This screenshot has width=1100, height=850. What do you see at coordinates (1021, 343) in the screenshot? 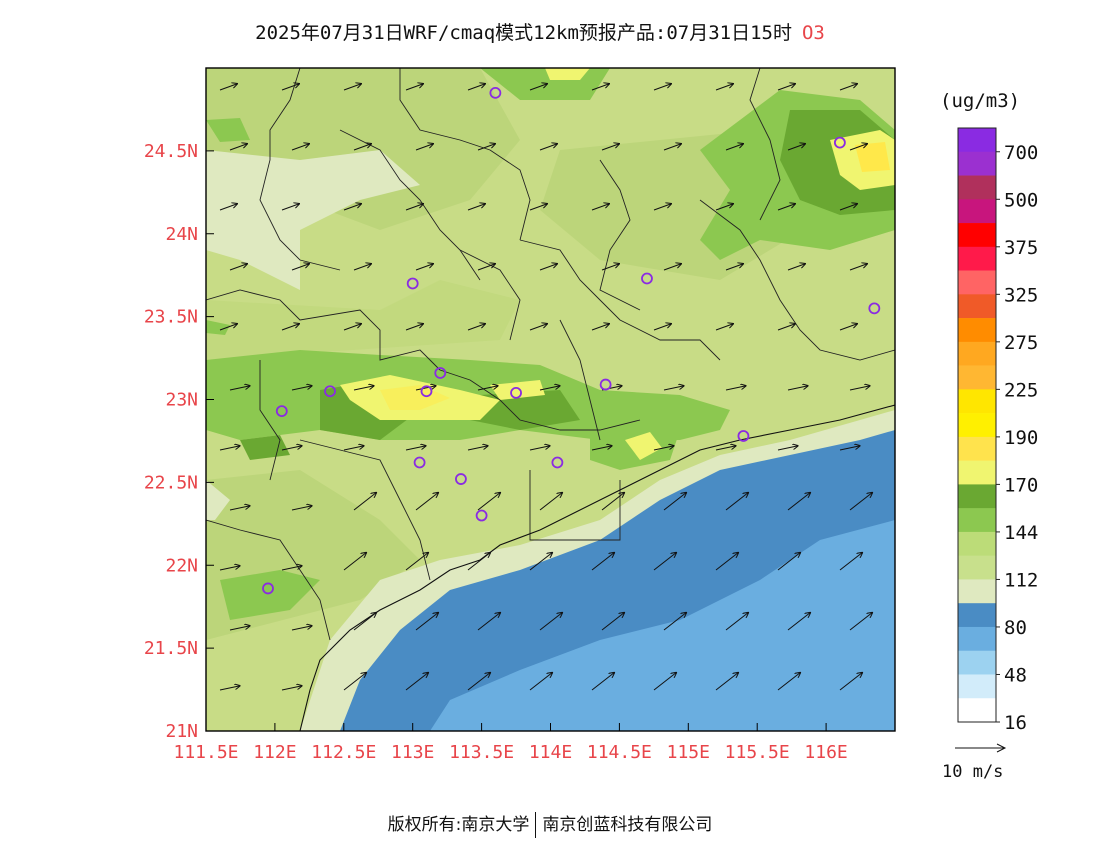
I see `legend-label: 275` at bounding box center [1021, 343].